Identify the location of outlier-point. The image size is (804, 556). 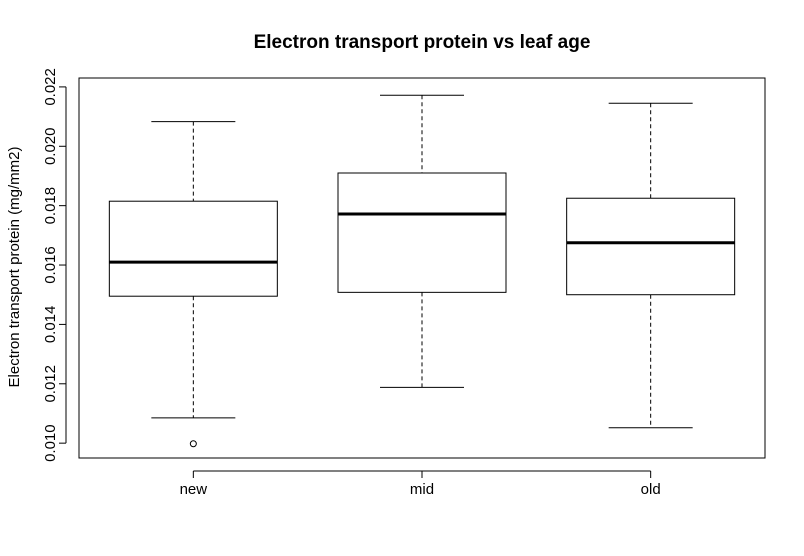
(193, 444).